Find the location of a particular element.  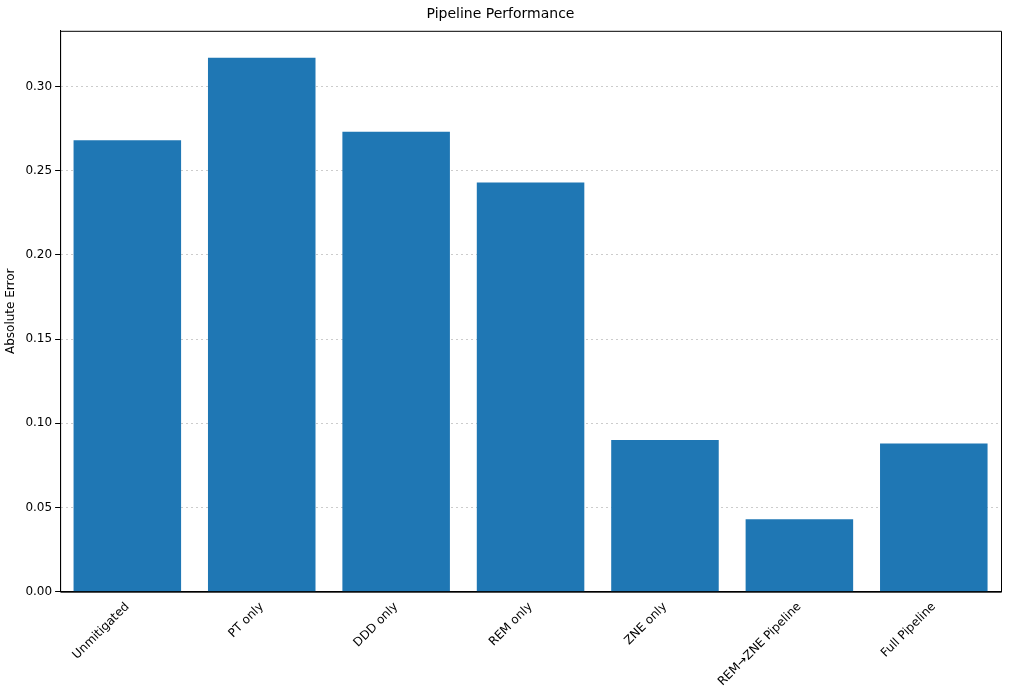

y-axis-title: Absolute Error is located at coordinates (10, 311).